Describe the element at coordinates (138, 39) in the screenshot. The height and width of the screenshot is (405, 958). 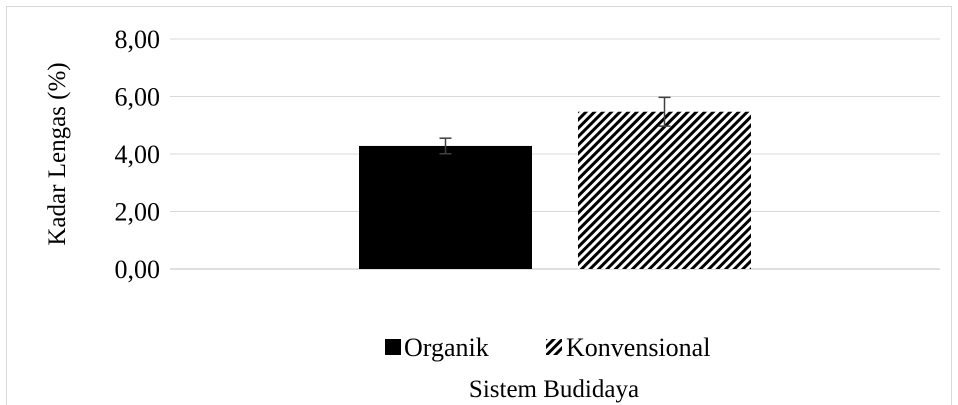
I see `y-tick-label: 8,00` at that location.